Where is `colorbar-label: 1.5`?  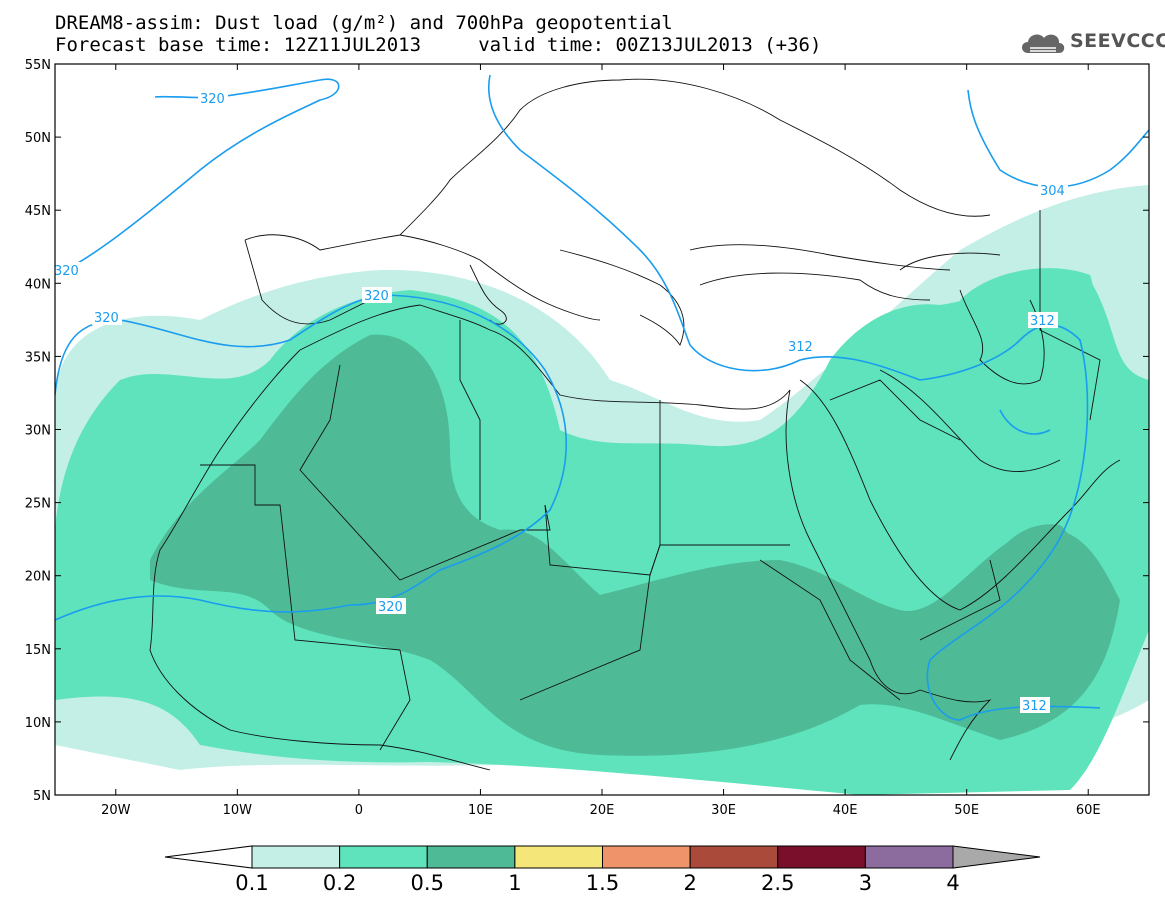
colorbar-label: 1.5 is located at coordinates (602, 883).